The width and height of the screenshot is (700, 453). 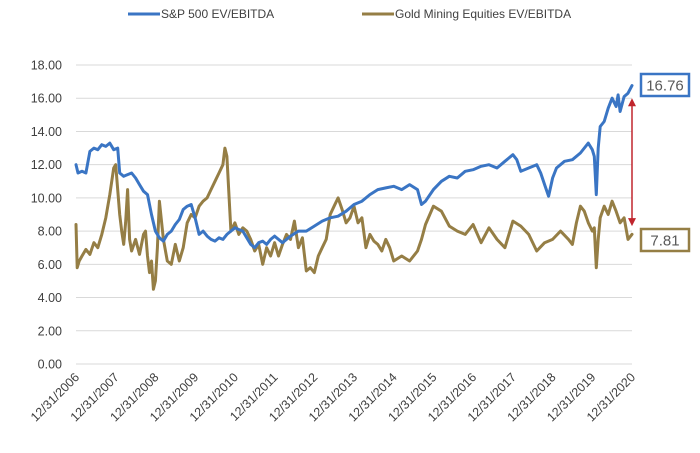 I want to click on end-label-gold-text: 7.81, so click(x=664, y=241).